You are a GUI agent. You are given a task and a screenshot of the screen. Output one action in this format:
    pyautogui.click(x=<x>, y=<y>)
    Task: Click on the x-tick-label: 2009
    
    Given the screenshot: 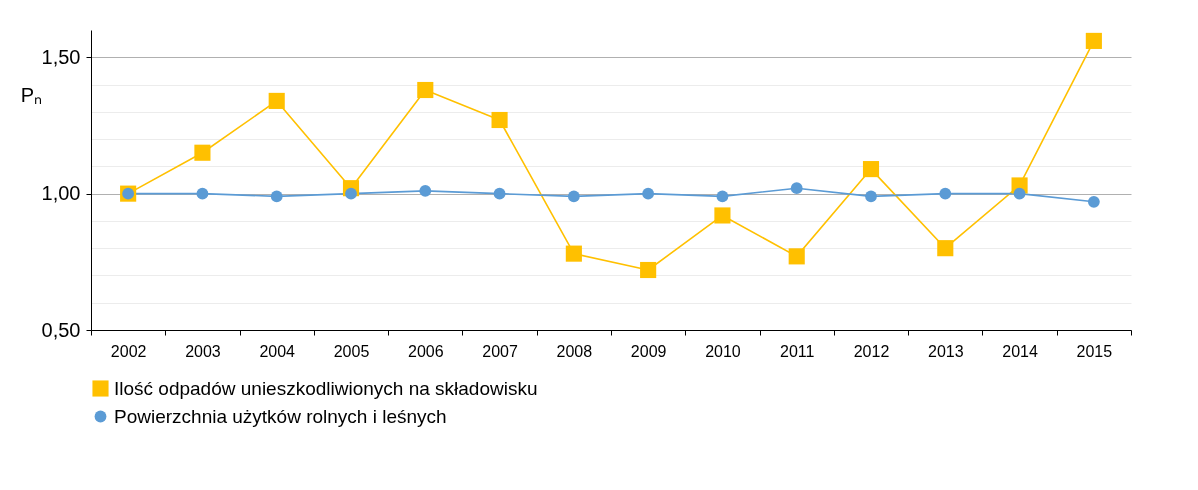 What is the action you would take?
    pyautogui.click(x=648, y=351)
    